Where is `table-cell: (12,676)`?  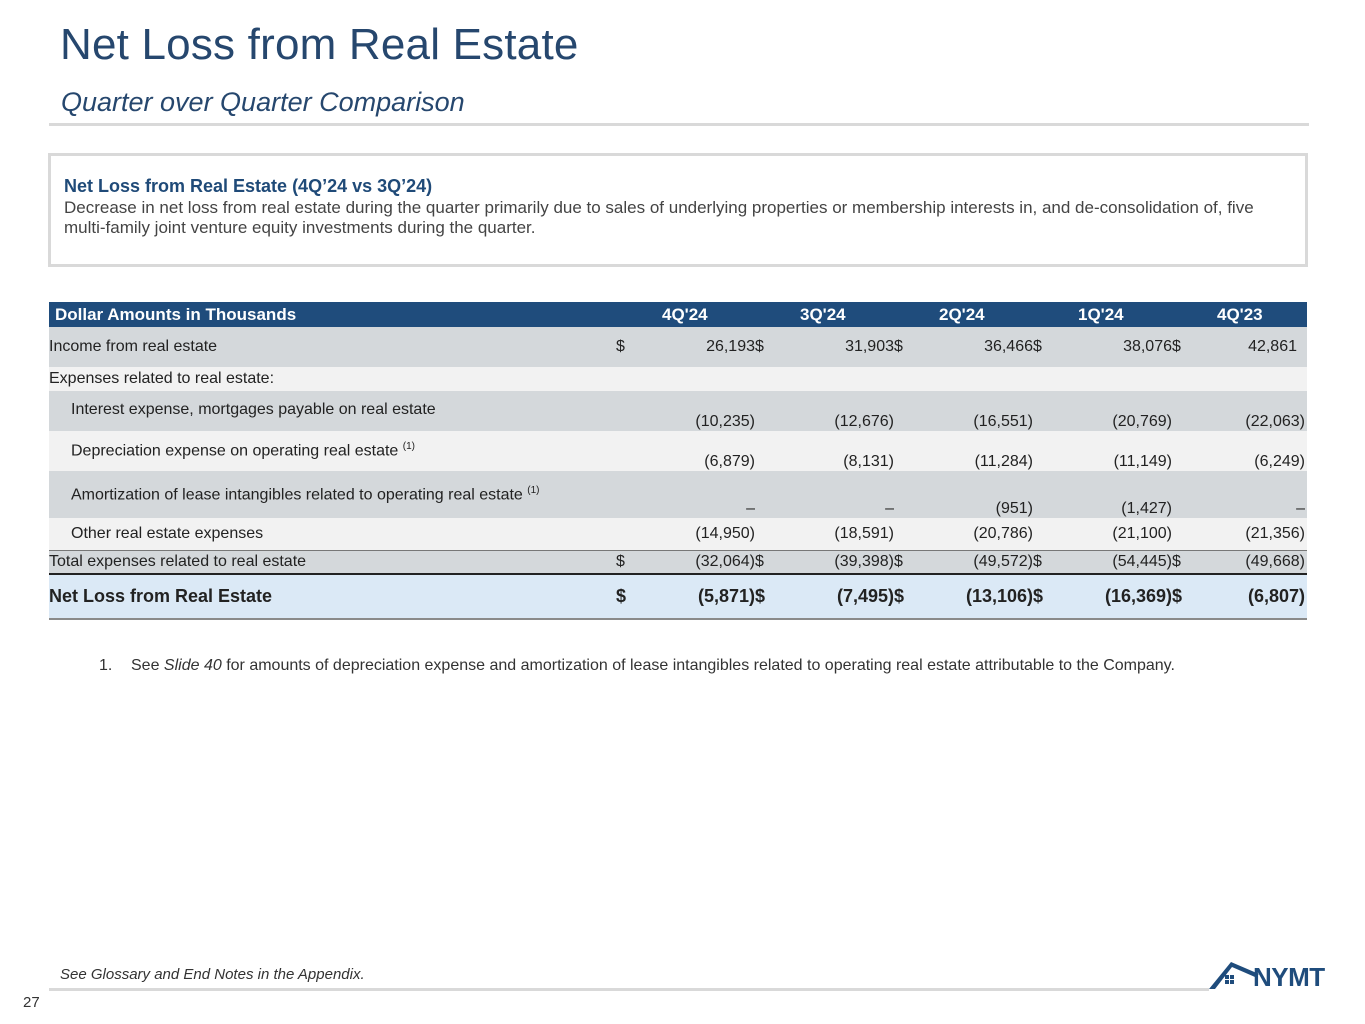
table-cell: (12,676) is located at coordinates (864, 421).